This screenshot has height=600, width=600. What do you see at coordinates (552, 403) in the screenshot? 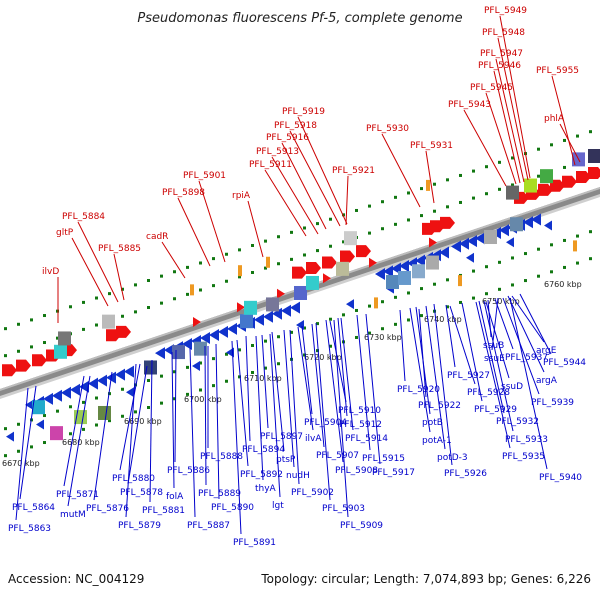
I see `bottom-gene-label: PFL_5939` at bounding box center [552, 403].